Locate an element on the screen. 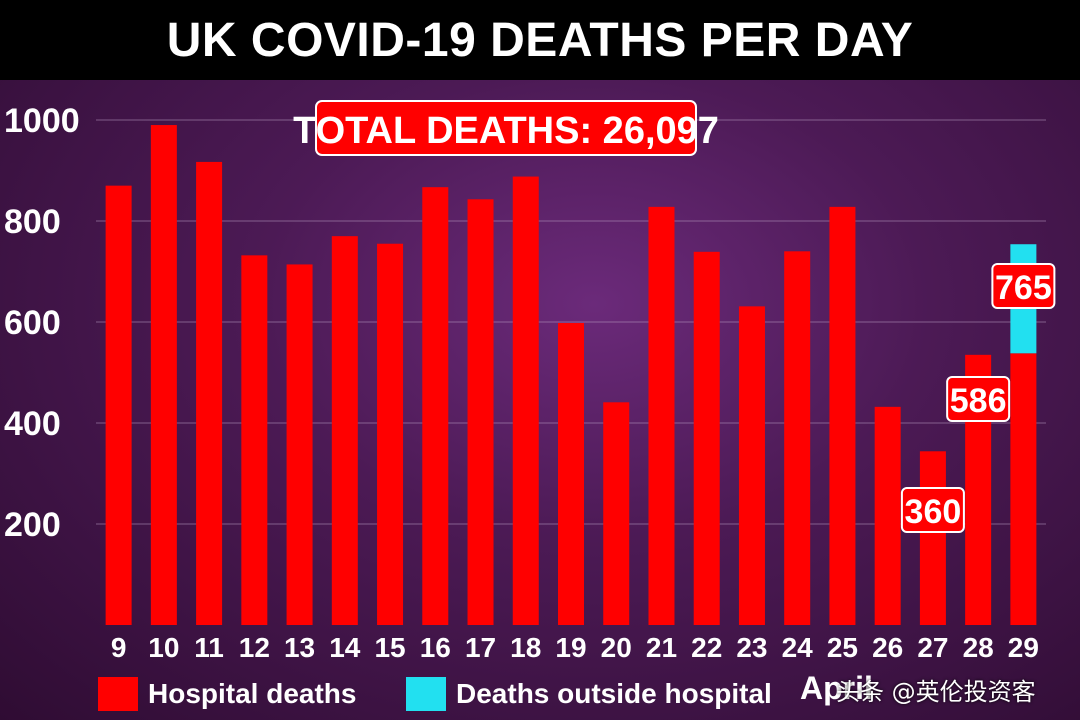  callout-label: 360 is located at coordinates (933, 512).